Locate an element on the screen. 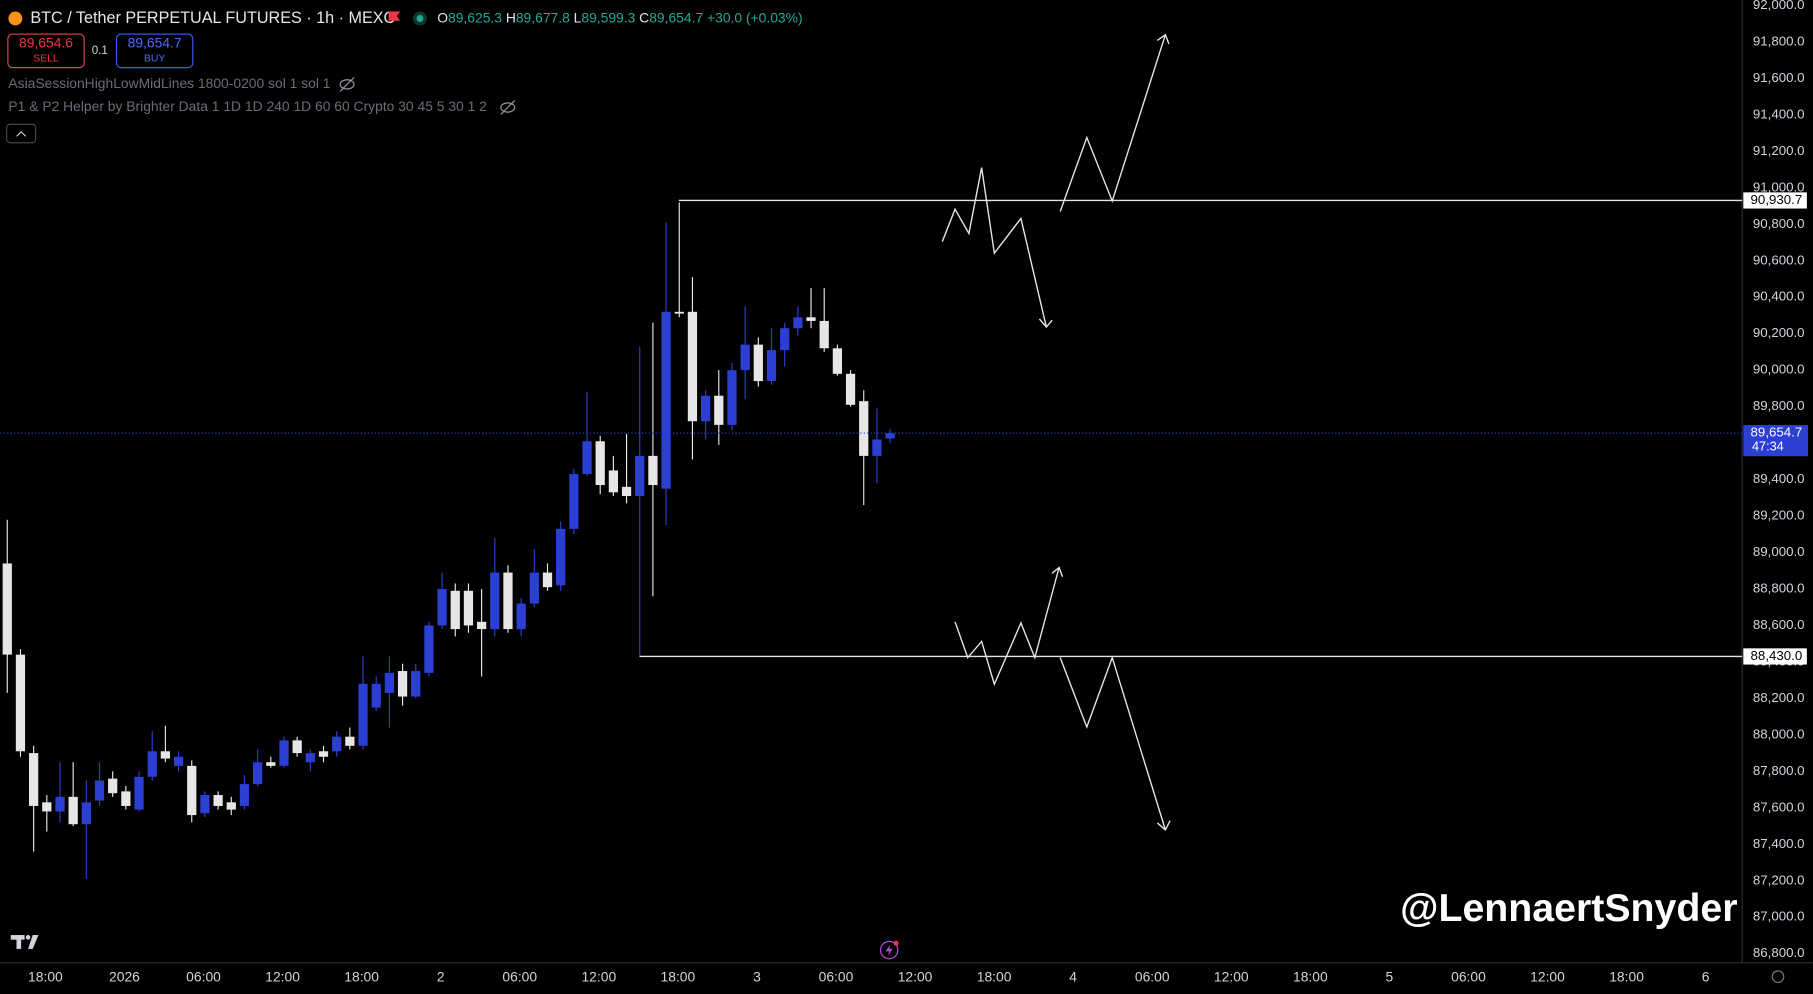 The width and height of the screenshot is (1813, 994). drawings is located at coordinates (1056, 432).